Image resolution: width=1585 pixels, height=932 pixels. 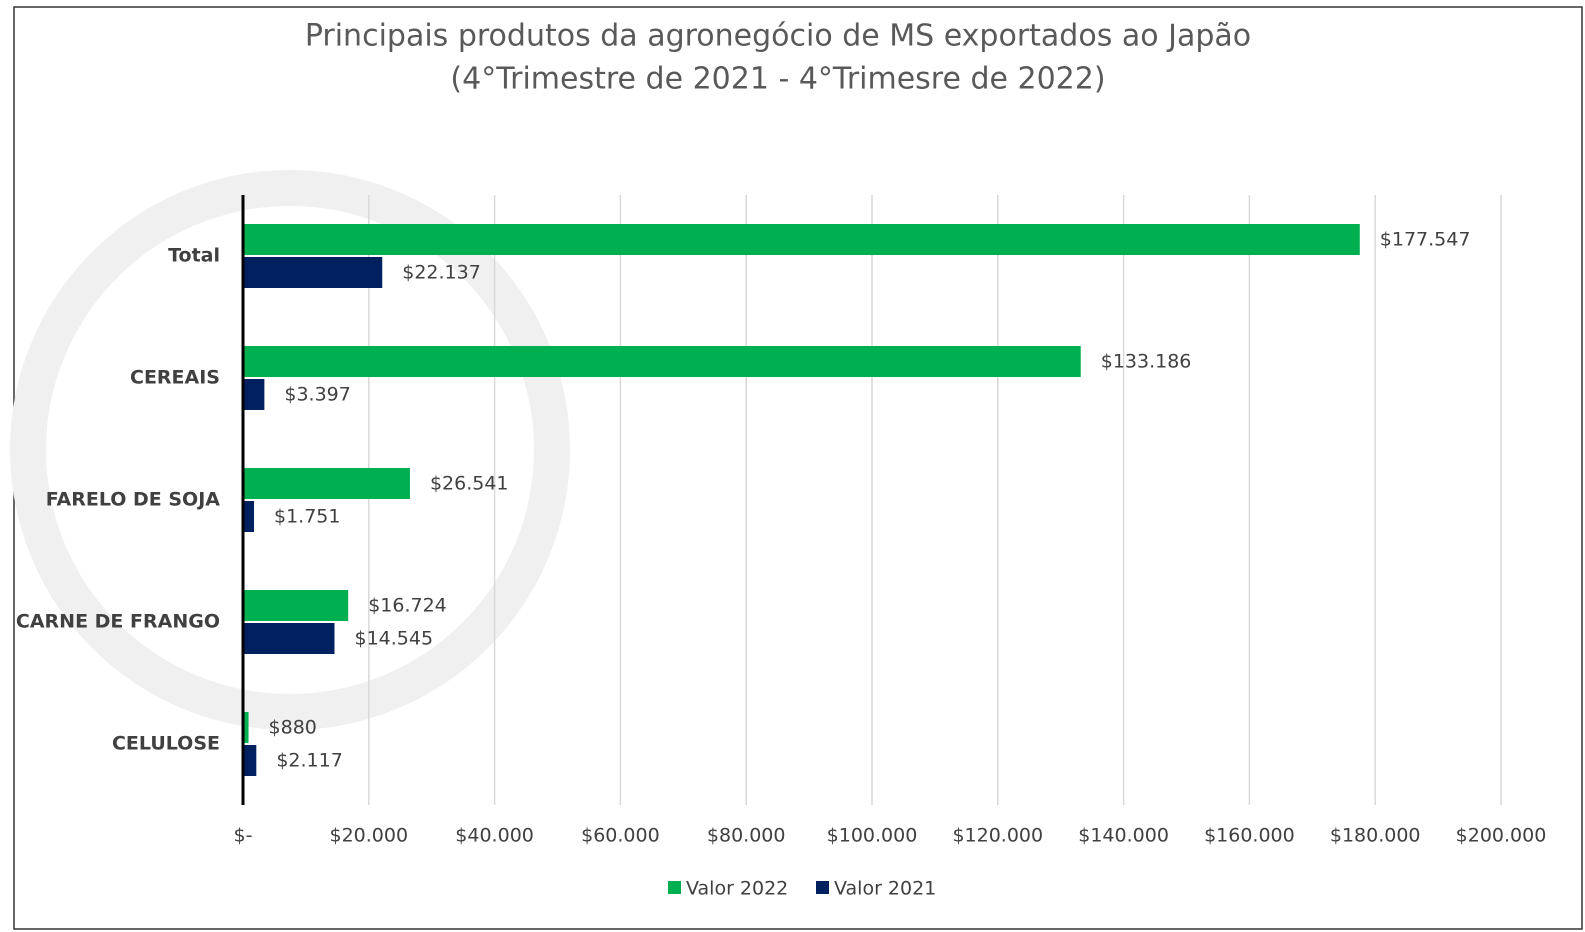 I want to click on data-label: $14.545, so click(x=393, y=639).